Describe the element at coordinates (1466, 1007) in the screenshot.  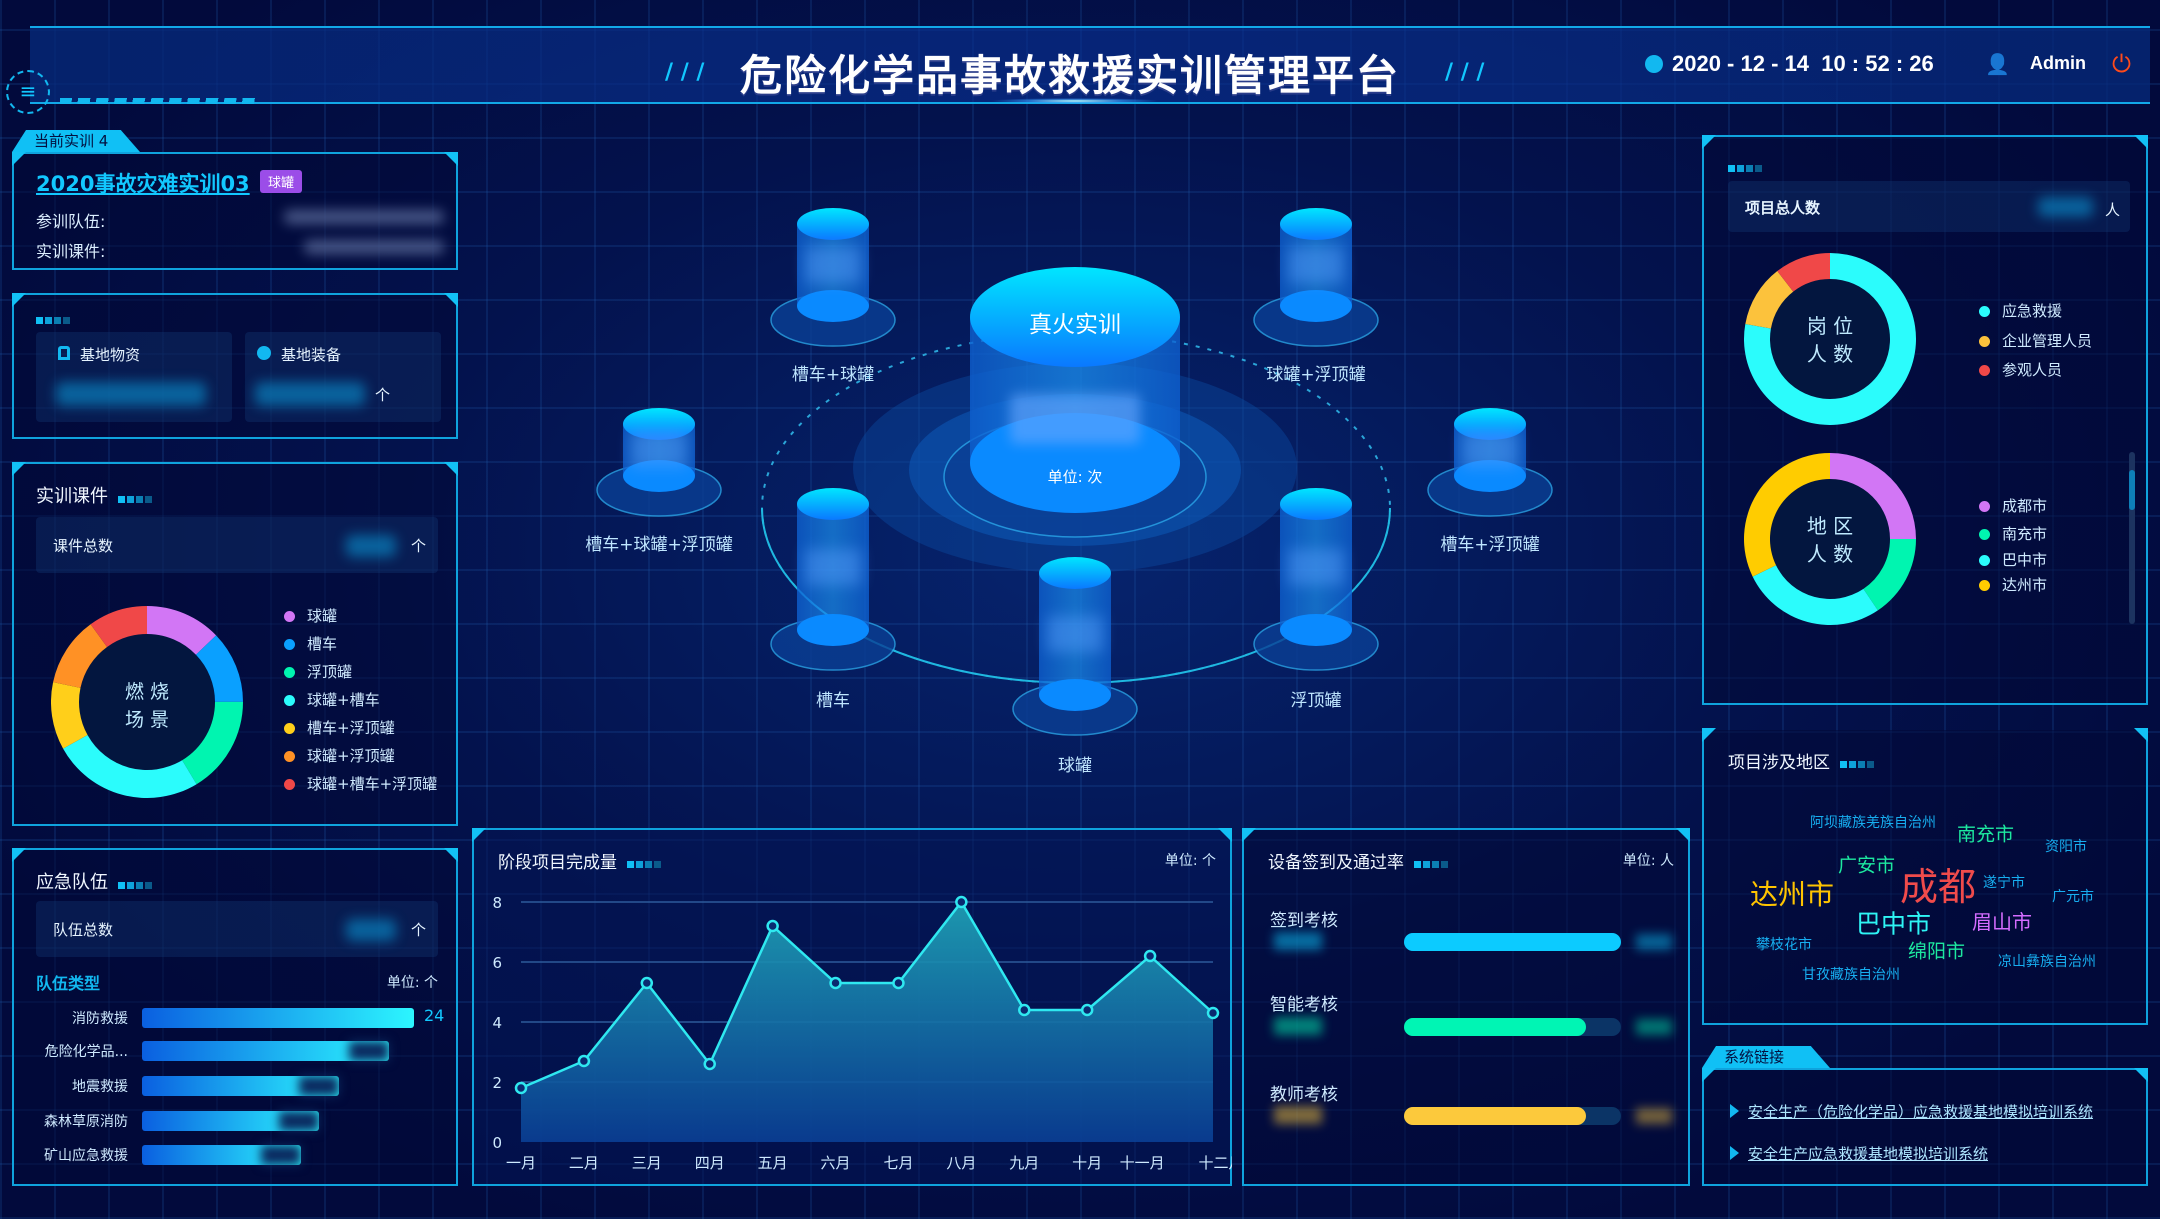
I see `equip-panel: 设备签到及通过率 单位: 人 签到考核 智能考核 教师考核` at that location.